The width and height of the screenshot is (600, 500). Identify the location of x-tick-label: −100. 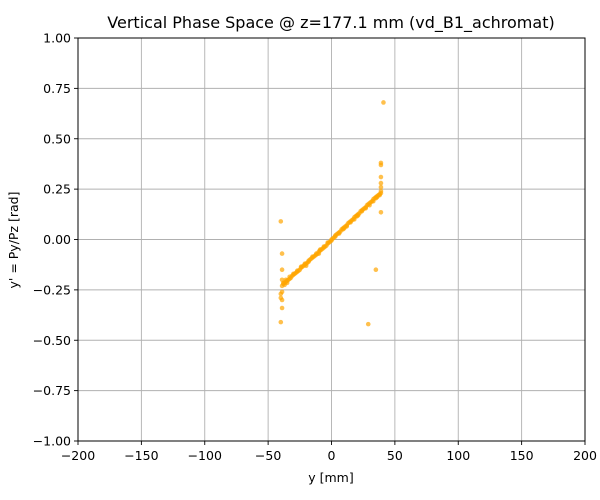
(205, 455).